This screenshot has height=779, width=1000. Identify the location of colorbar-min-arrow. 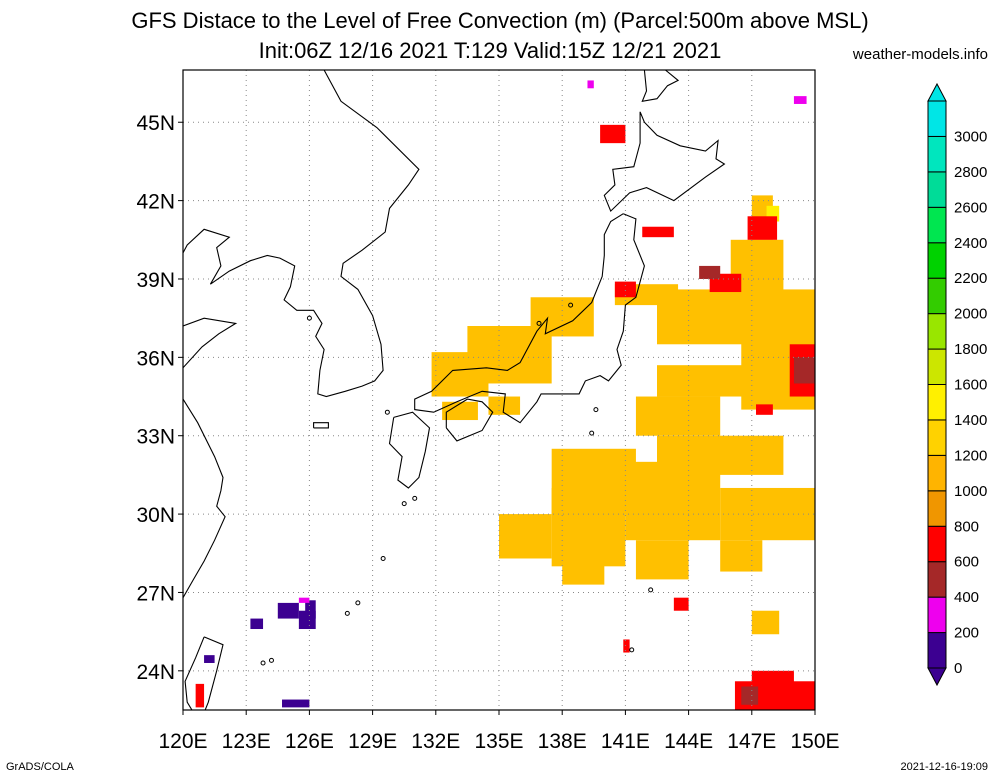
(937, 677).